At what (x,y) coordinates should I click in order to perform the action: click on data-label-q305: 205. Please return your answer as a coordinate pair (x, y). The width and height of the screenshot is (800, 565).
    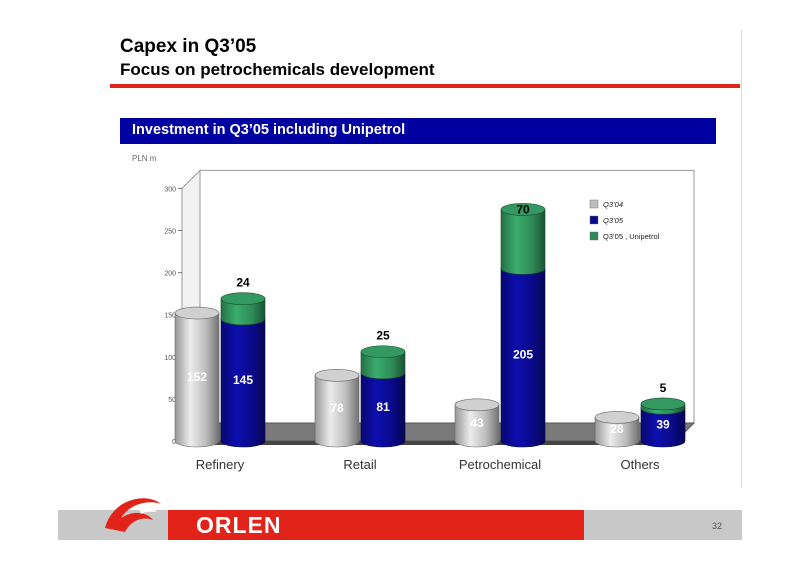
    Looking at the image, I should click on (523, 355).